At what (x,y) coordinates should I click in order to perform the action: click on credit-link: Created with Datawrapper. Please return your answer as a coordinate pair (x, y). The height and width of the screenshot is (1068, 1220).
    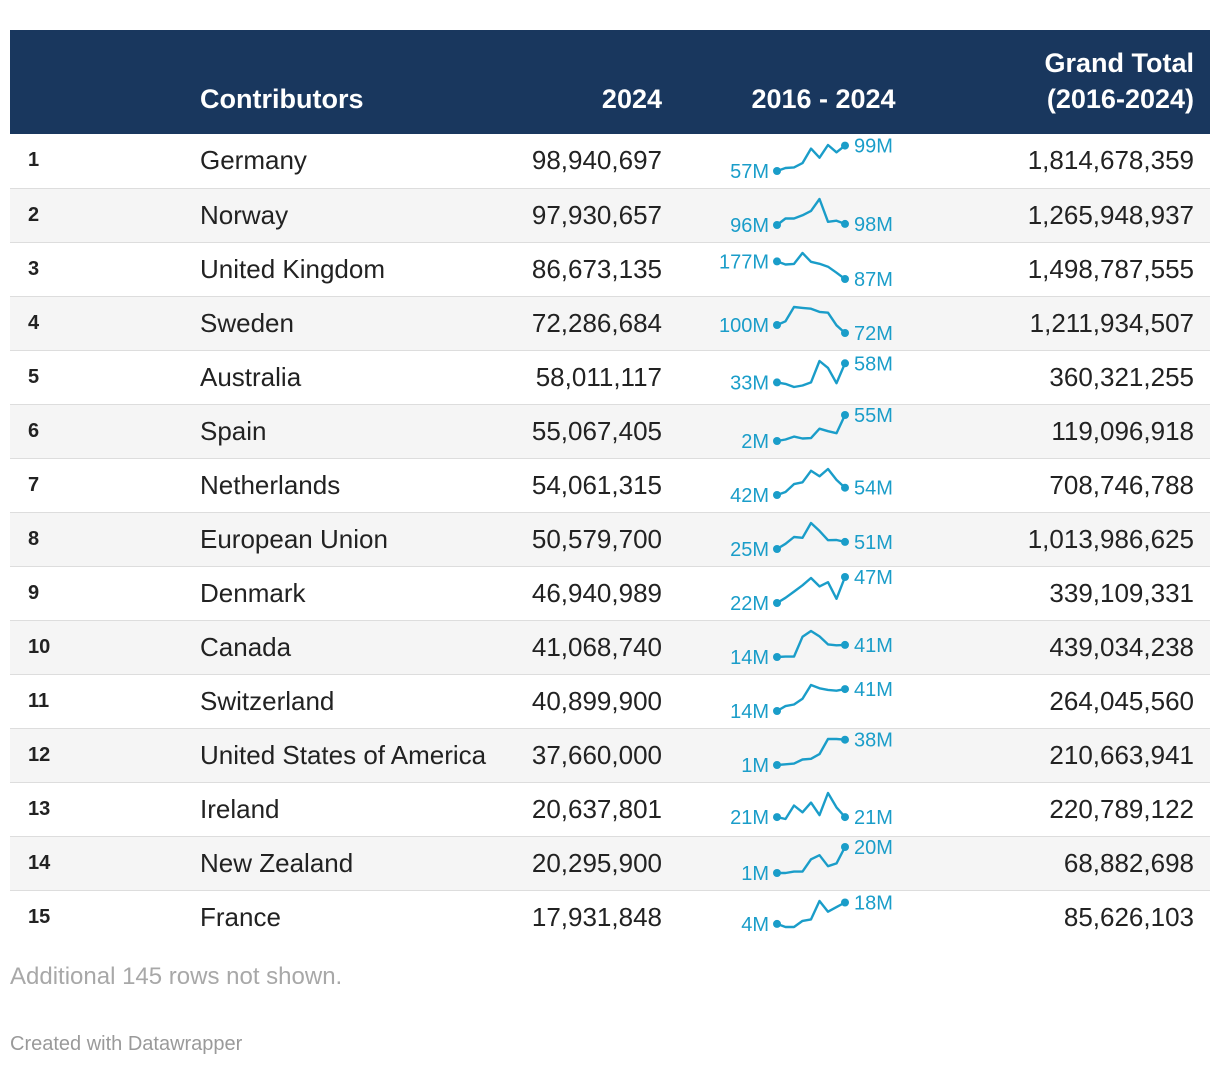
    Looking at the image, I should click on (126, 1044).